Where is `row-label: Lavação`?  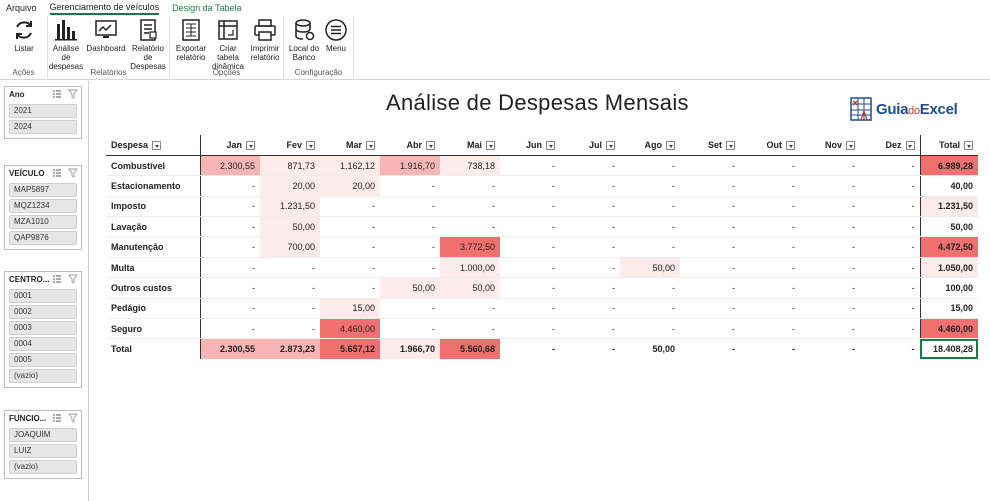
row-label: Lavação is located at coordinates (153, 227).